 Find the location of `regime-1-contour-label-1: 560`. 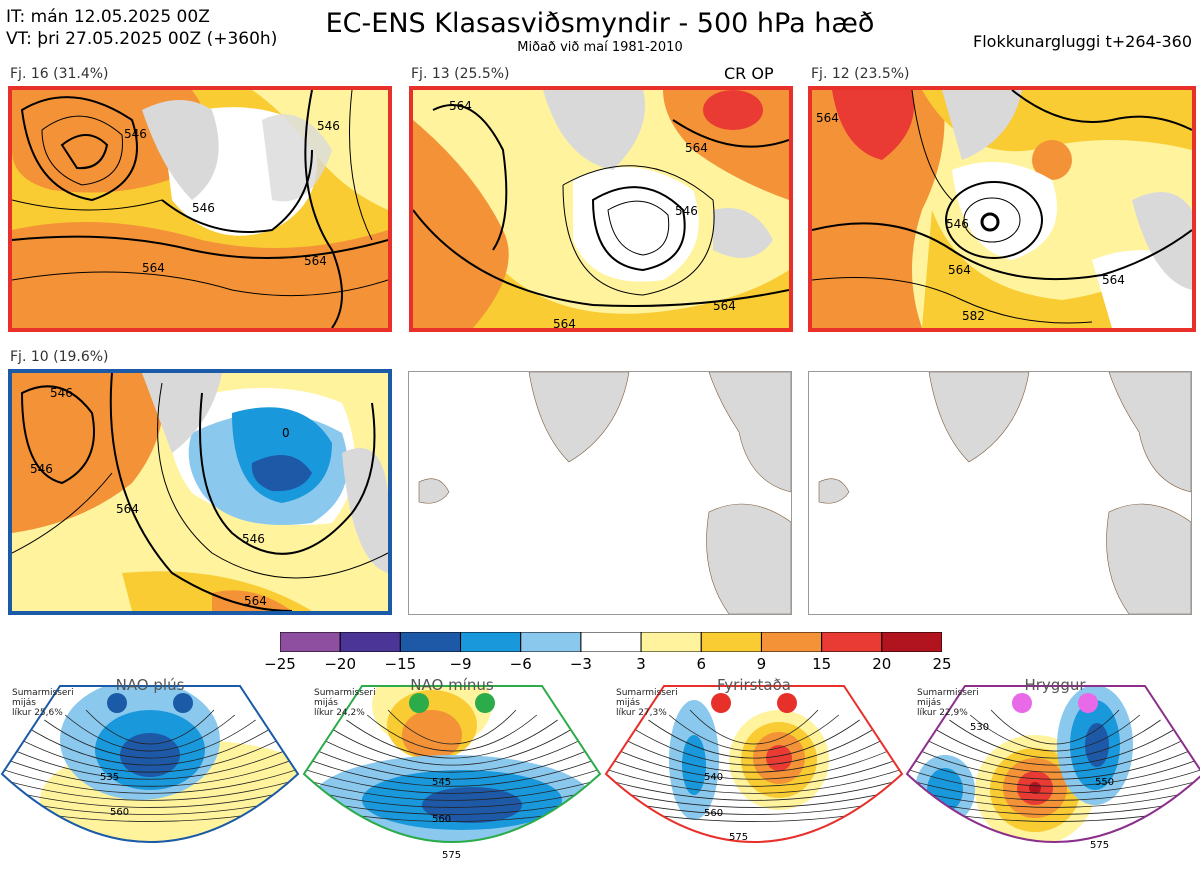

regime-1-contour-label-1: 560 is located at coordinates (441, 819).